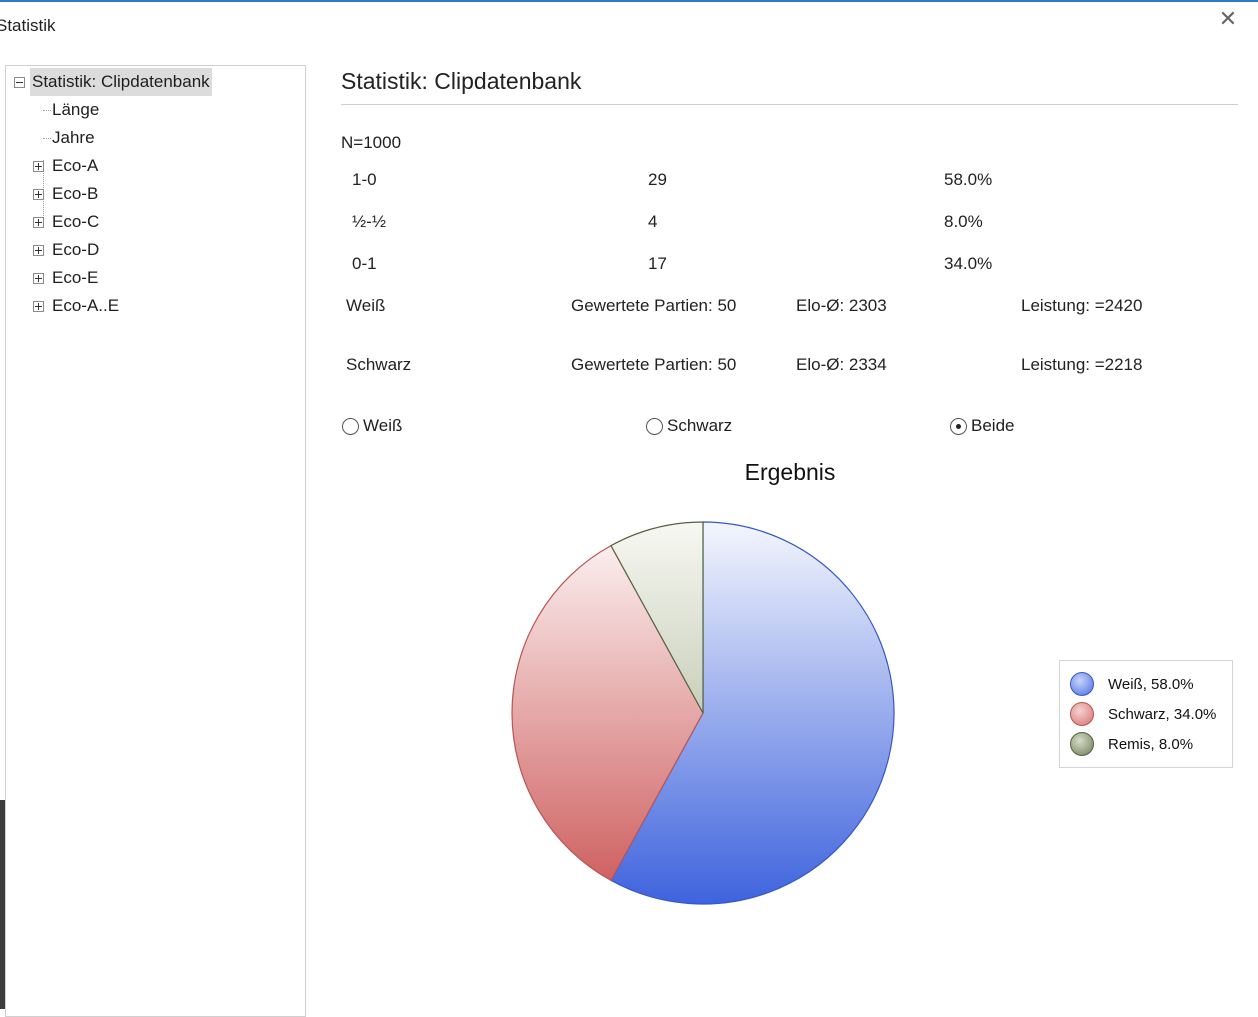 Image resolution: width=1258 pixels, height=1017 pixels. I want to click on player-performance: Leistung: =2420, so click(1082, 305).